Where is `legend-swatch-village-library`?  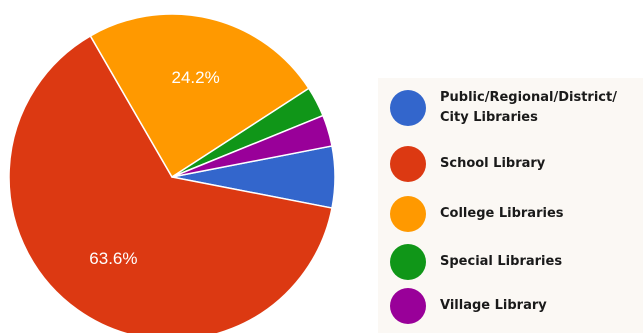
legend-swatch-village-library is located at coordinates (408, 306).